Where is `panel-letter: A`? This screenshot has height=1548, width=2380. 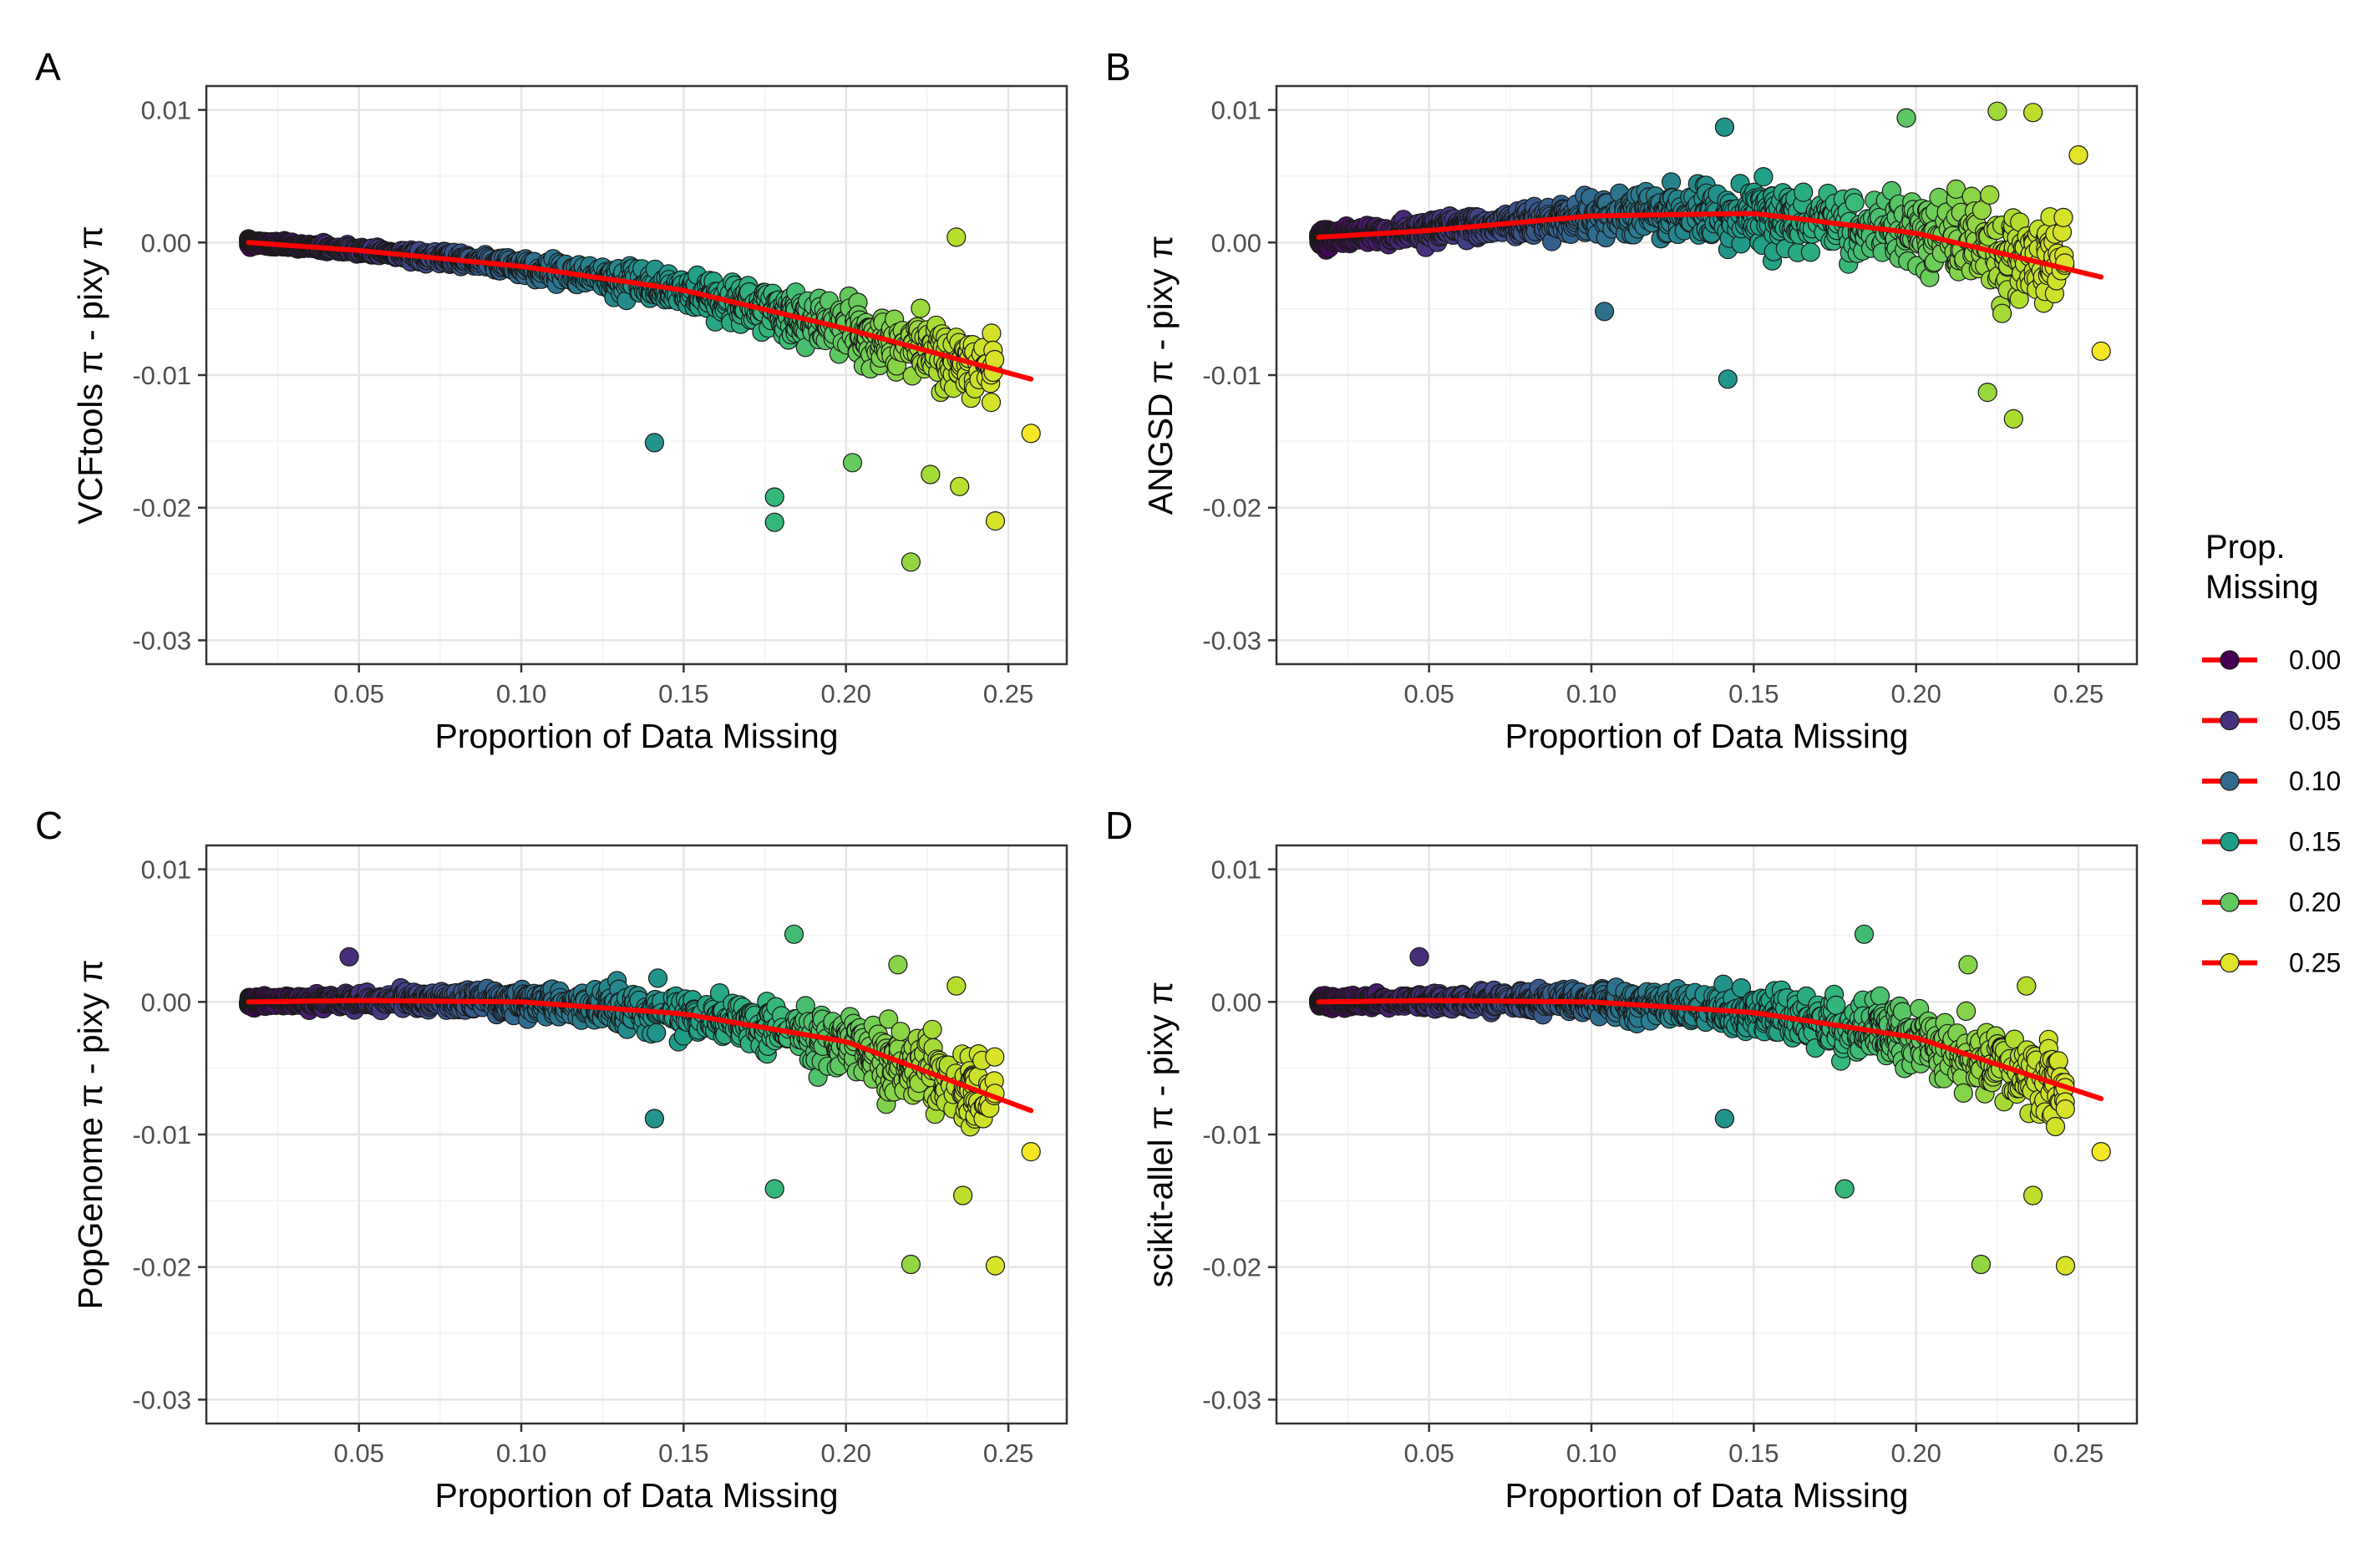 panel-letter: A is located at coordinates (48, 67).